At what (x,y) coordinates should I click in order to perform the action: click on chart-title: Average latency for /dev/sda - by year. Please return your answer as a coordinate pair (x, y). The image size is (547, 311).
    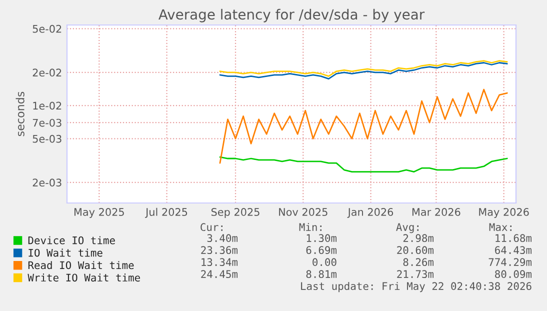
    Looking at the image, I should click on (291, 15).